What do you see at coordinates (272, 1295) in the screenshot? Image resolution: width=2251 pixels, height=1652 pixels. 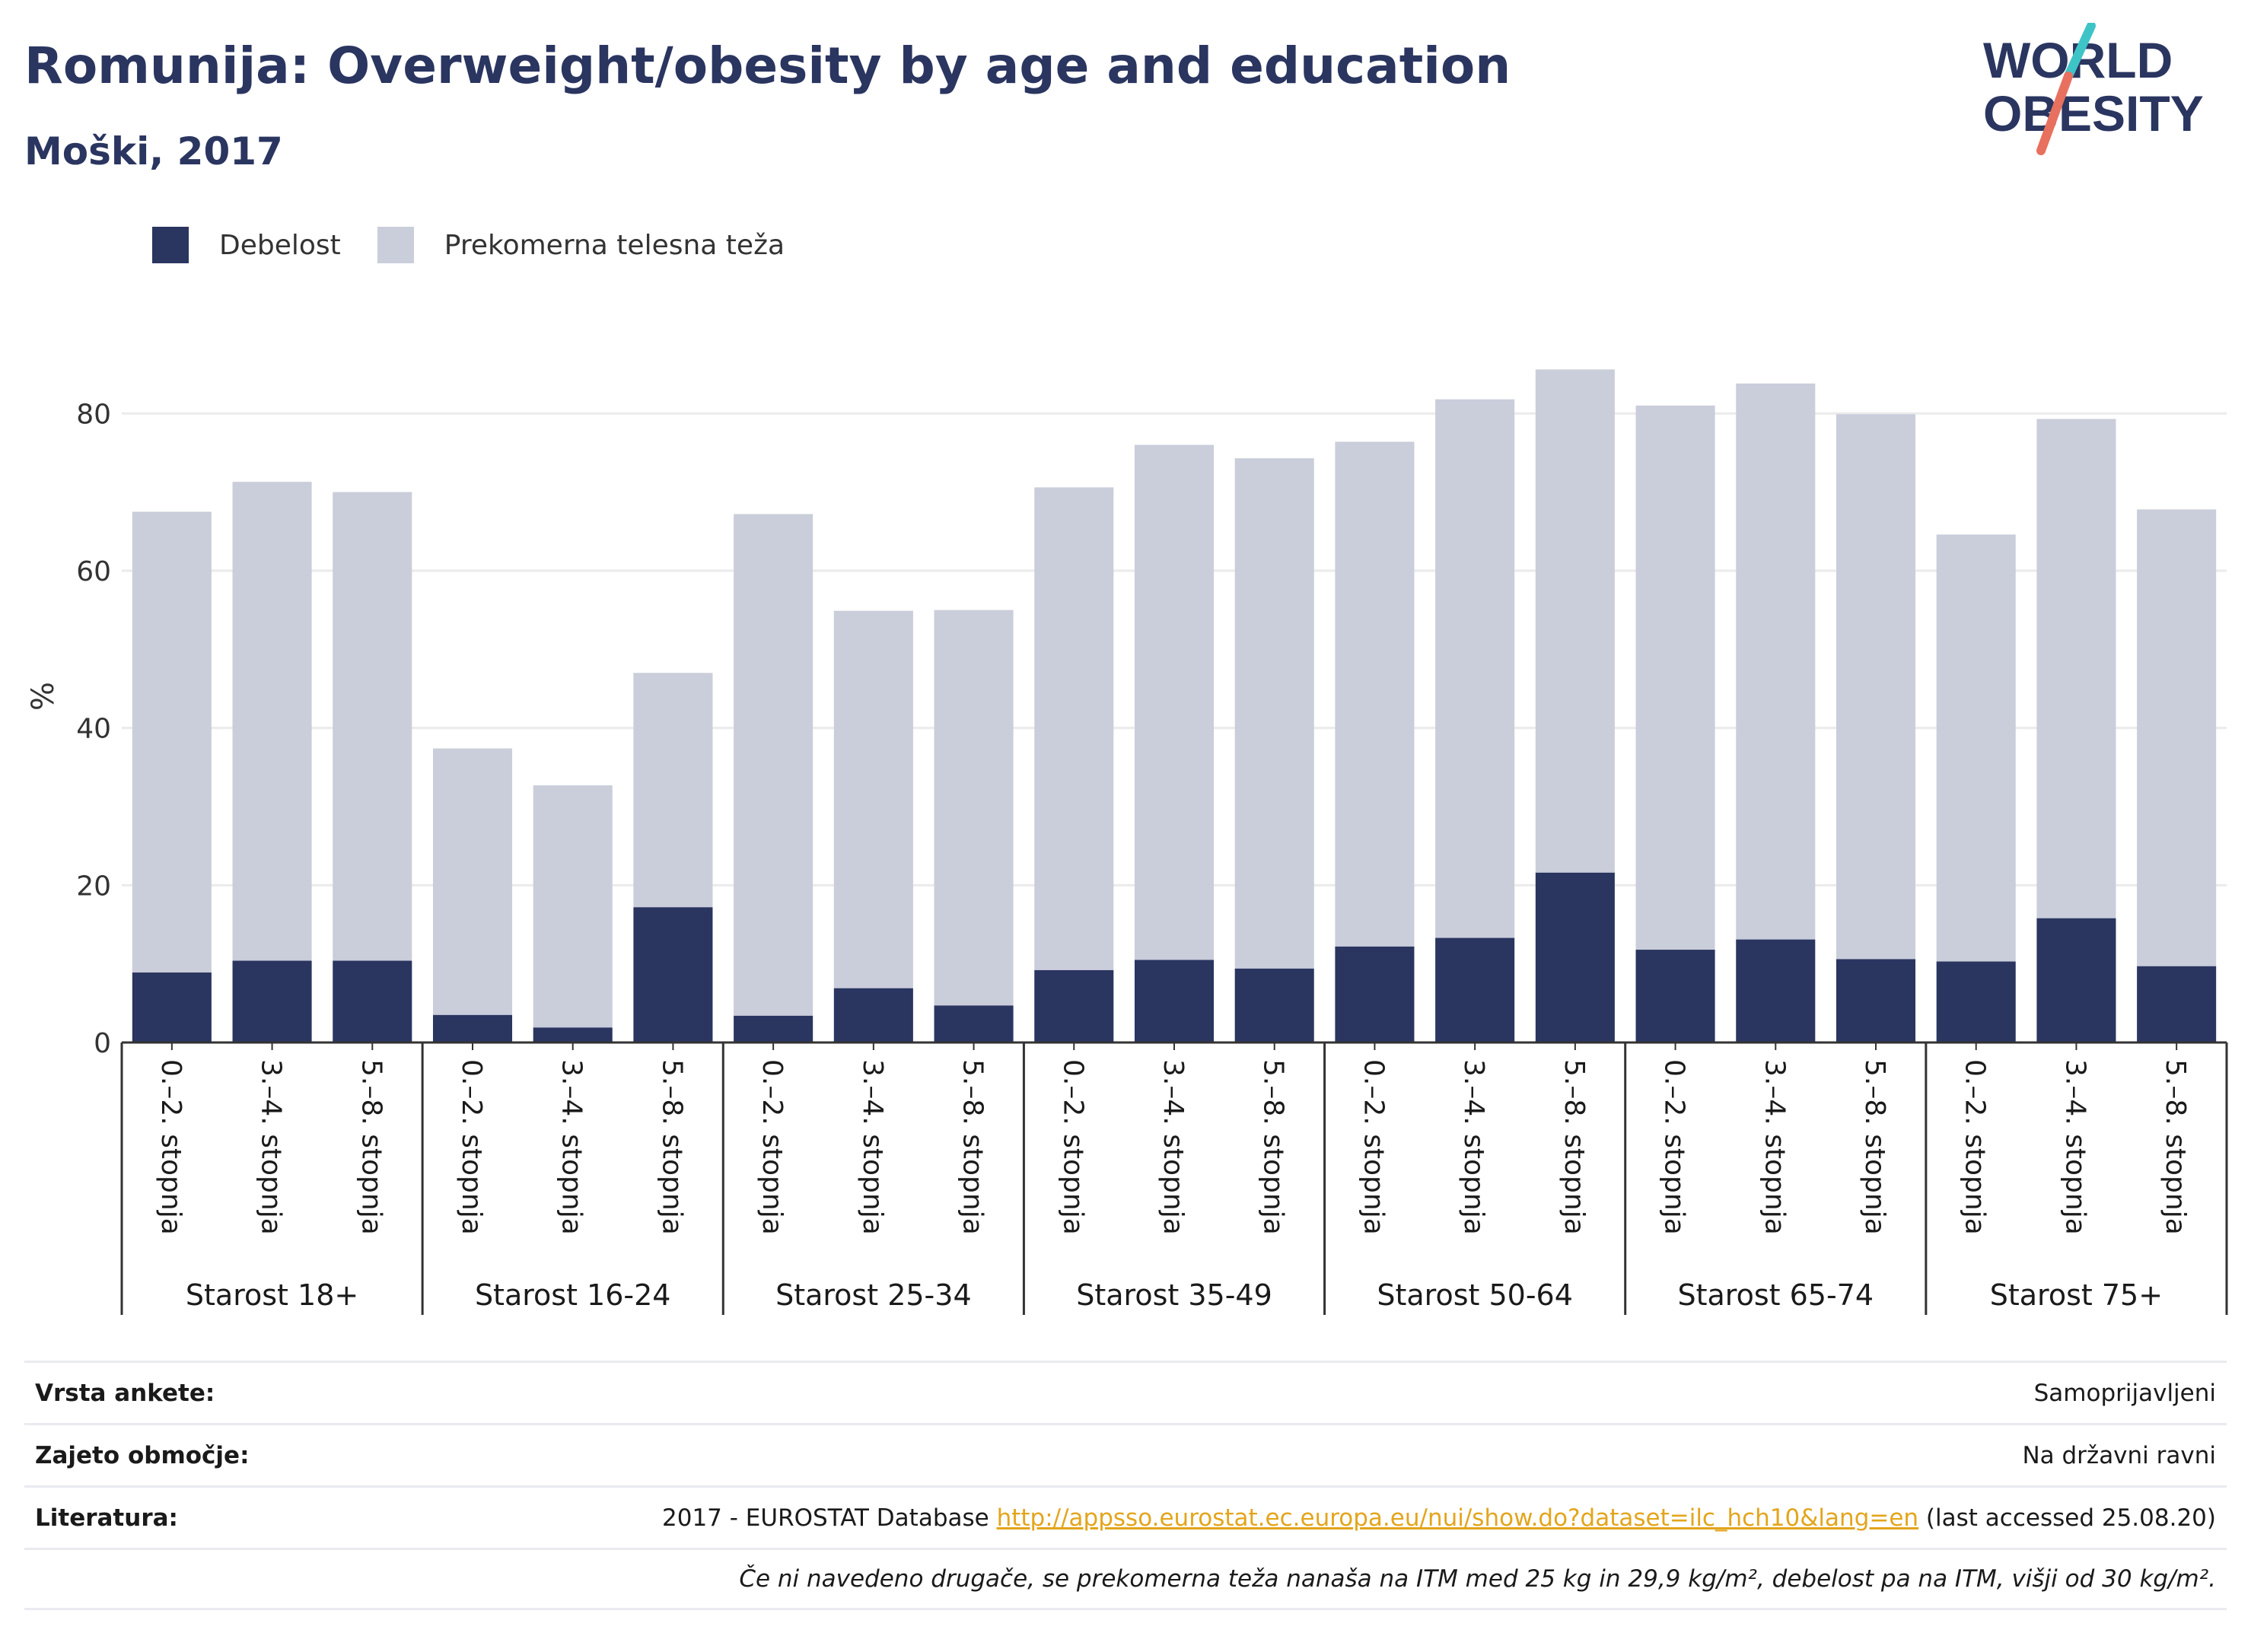 I see `group-label: Starost 18+` at bounding box center [272, 1295].